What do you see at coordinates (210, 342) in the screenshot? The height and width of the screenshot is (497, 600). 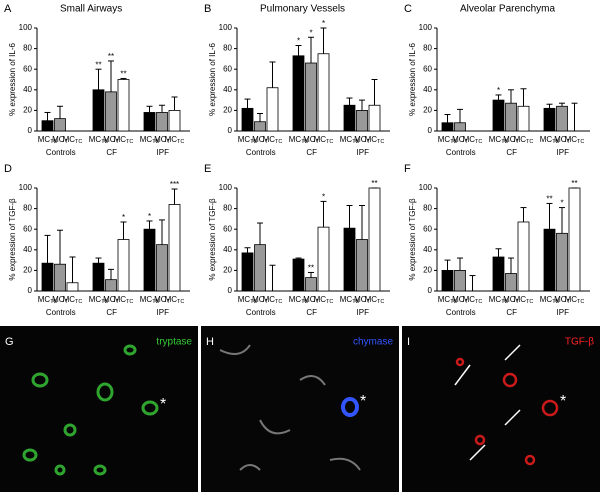 I see `panel-letter: H` at bounding box center [210, 342].